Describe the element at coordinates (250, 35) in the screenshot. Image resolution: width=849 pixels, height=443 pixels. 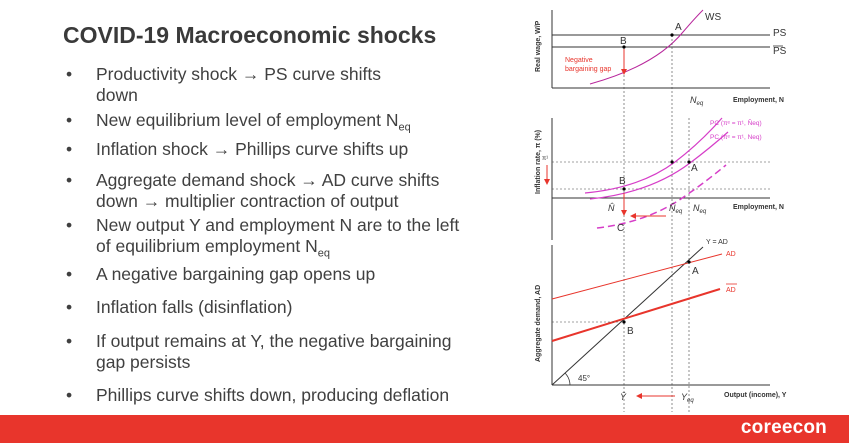
I see `slide-title: COVID-19 Macroeconomic shocks` at that location.